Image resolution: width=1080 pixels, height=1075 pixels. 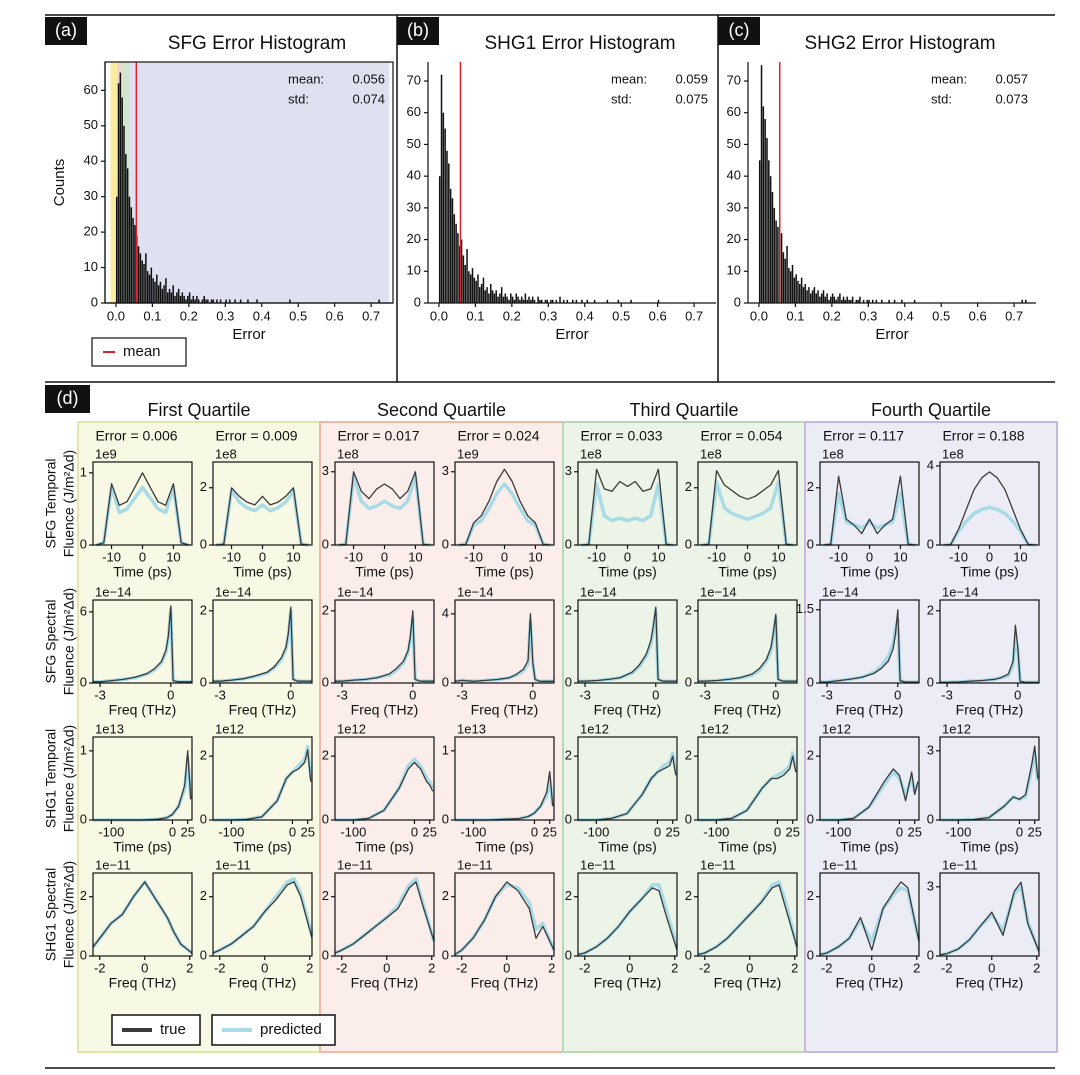 I want to click on predicted-line, so click(x=747, y=513).